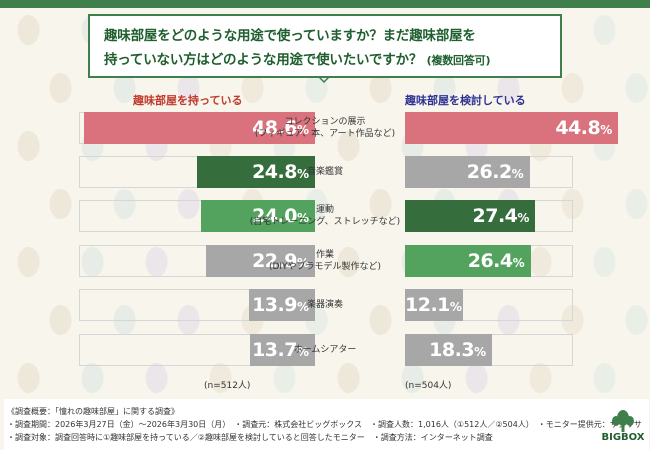 The width and height of the screenshot is (650, 450). I want to click on bar-value-label: 26.2%, so click(467, 172).